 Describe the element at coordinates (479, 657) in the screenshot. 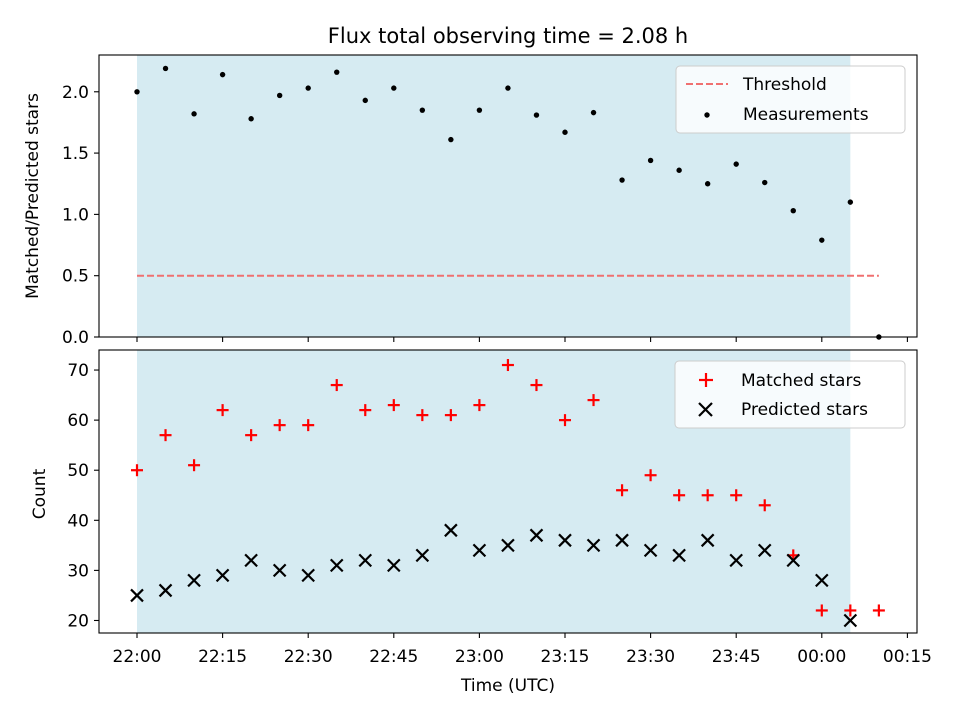

I see `x-tick-label: 23:00` at that location.